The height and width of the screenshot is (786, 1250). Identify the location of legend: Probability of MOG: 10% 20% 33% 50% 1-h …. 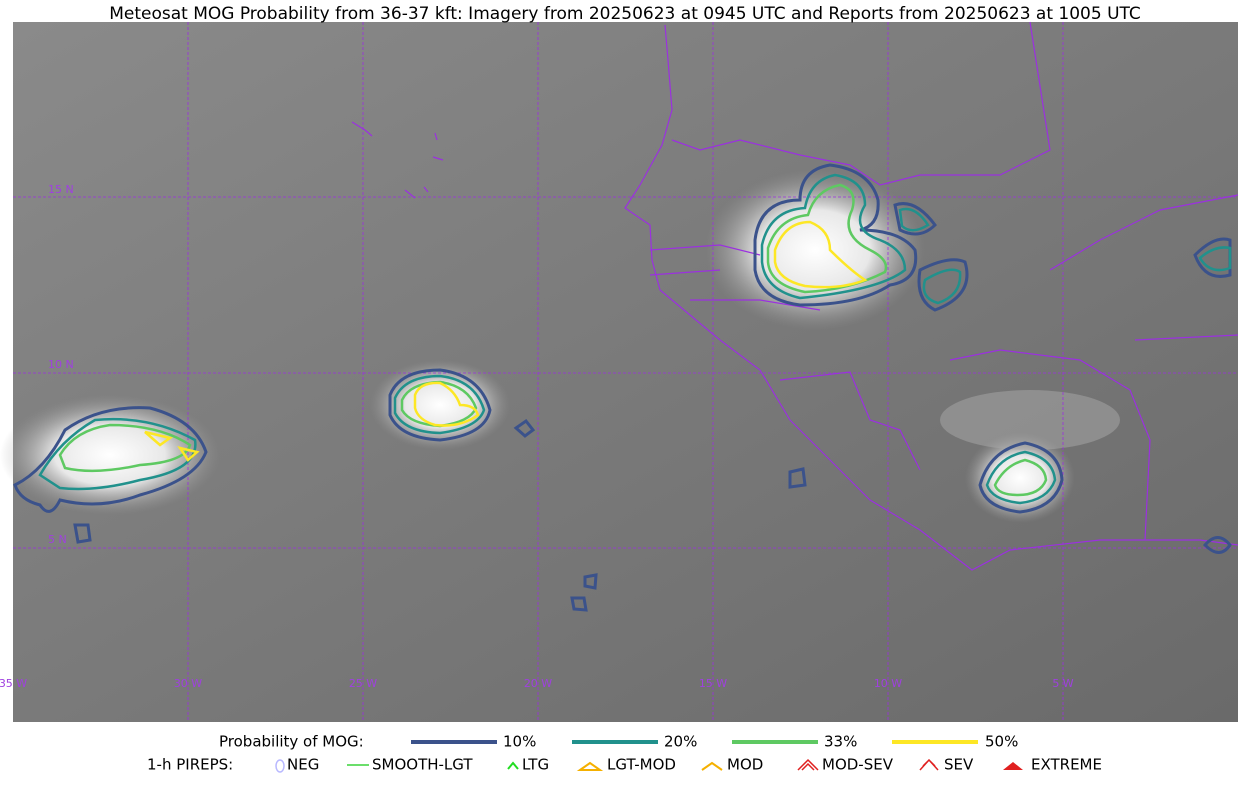
(624, 753).